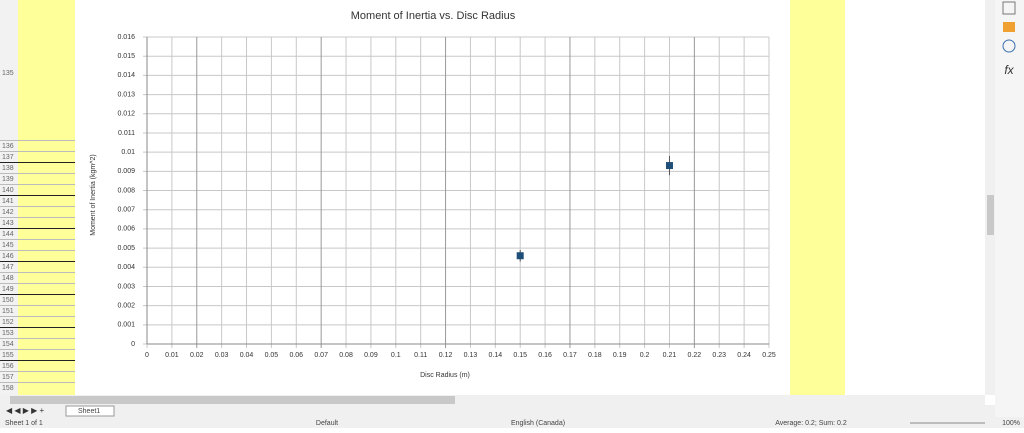 The image size is (1024, 433). Describe the element at coordinates (147, 355) in the screenshot. I see `x-tick-label: 0` at that location.